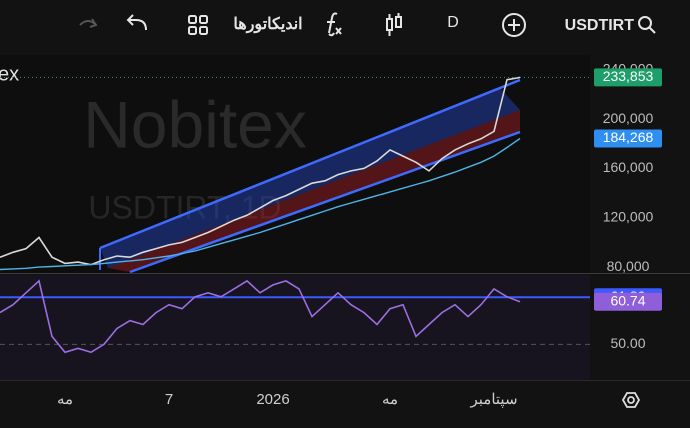 Image resolution: width=690 pixels, height=428 pixels. What do you see at coordinates (267, 25) in the screenshot?
I see `indicators-button: اندیکاتورها` at bounding box center [267, 25].